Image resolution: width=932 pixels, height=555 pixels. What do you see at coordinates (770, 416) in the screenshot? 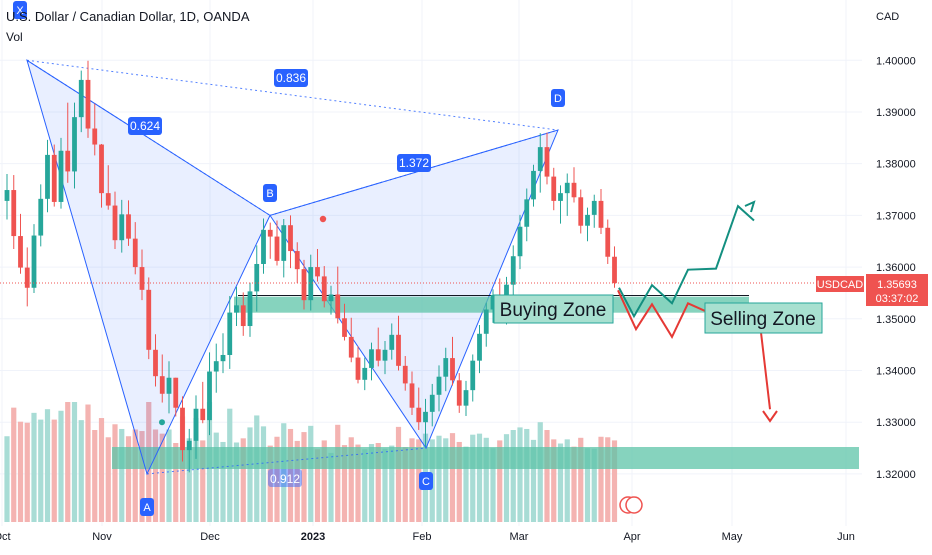
I see `red-arrow-head` at bounding box center [770, 416].